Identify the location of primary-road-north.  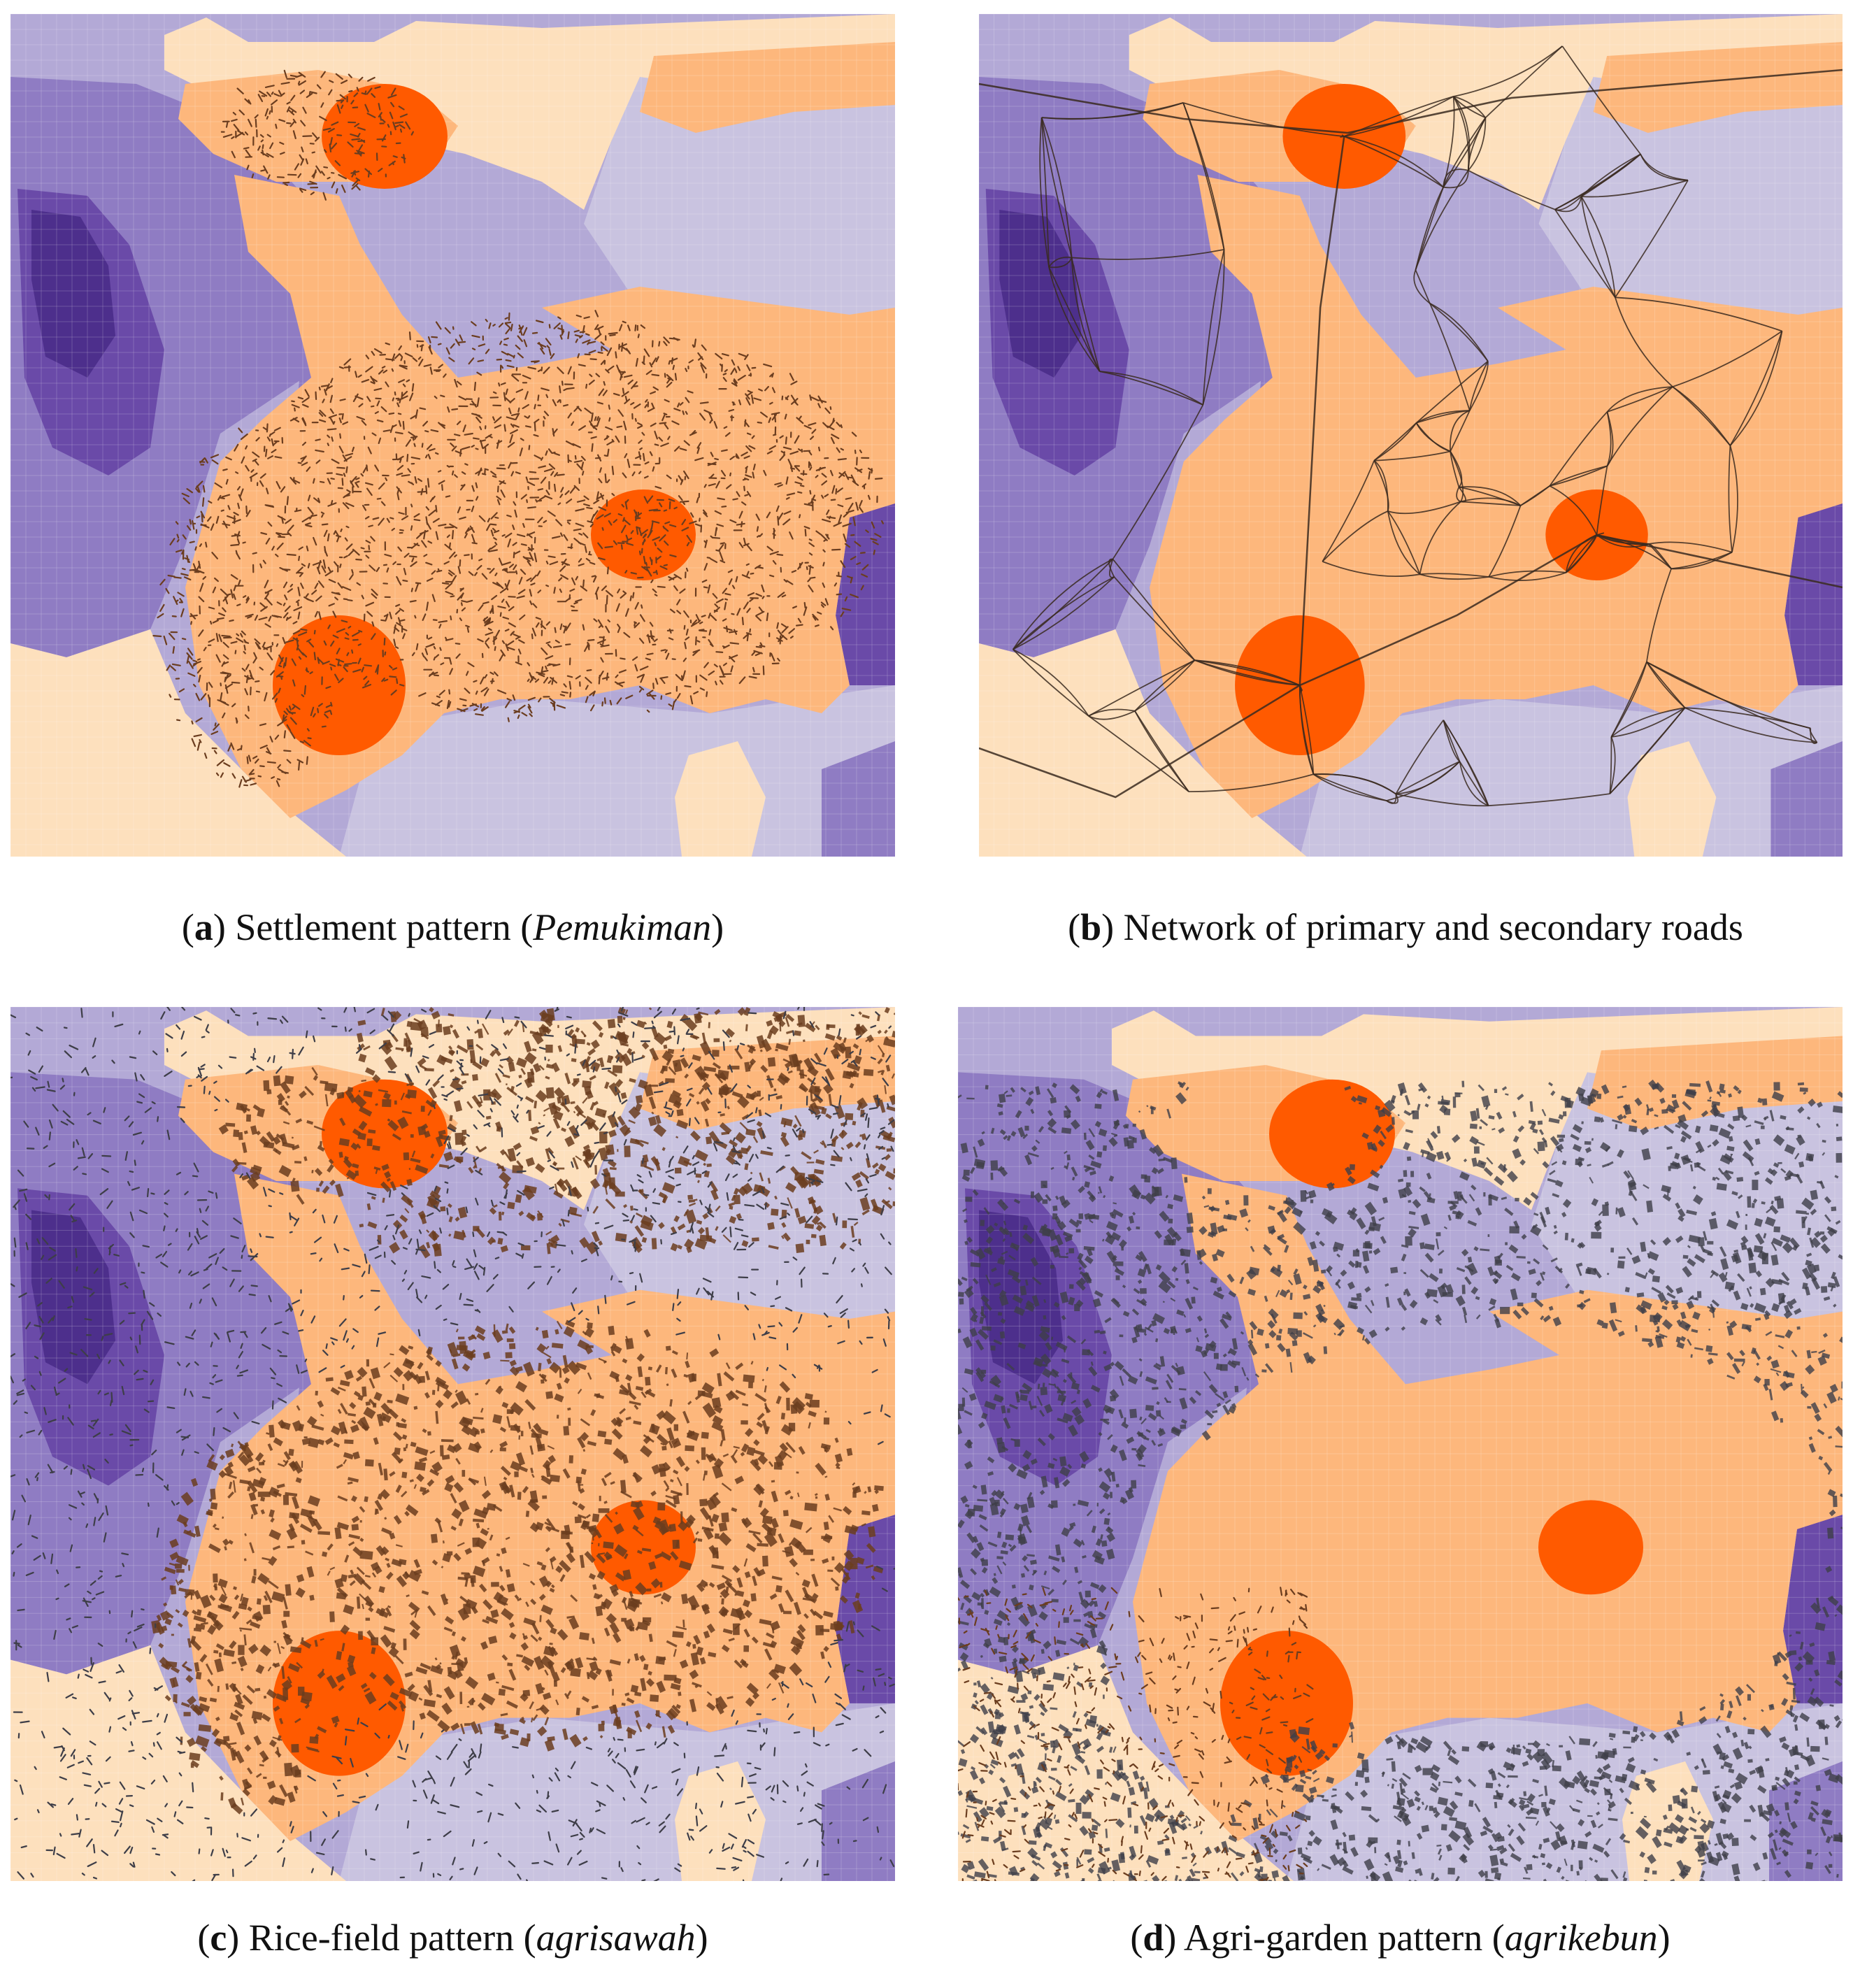
(1411, 102).